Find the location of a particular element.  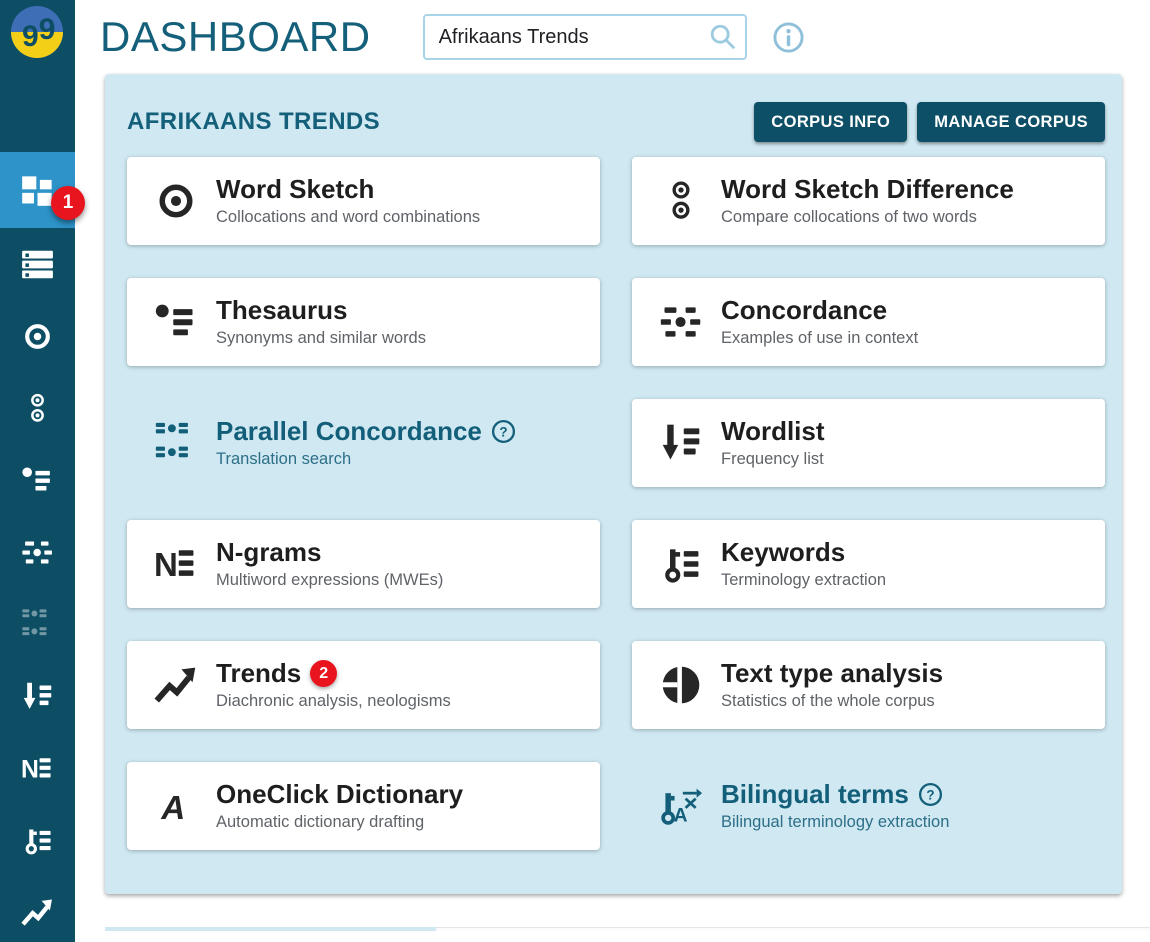

card-keywords: Keywords Terminology extraction is located at coordinates (868, 564).